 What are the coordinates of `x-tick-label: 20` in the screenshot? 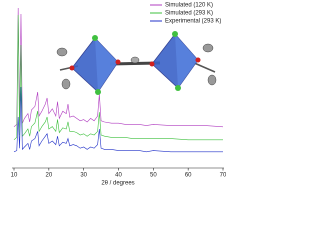 It's located at (48, 176).